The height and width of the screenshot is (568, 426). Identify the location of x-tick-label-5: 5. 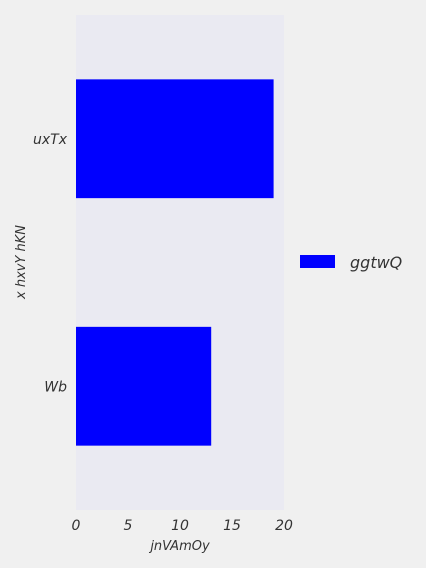
(128, 526).